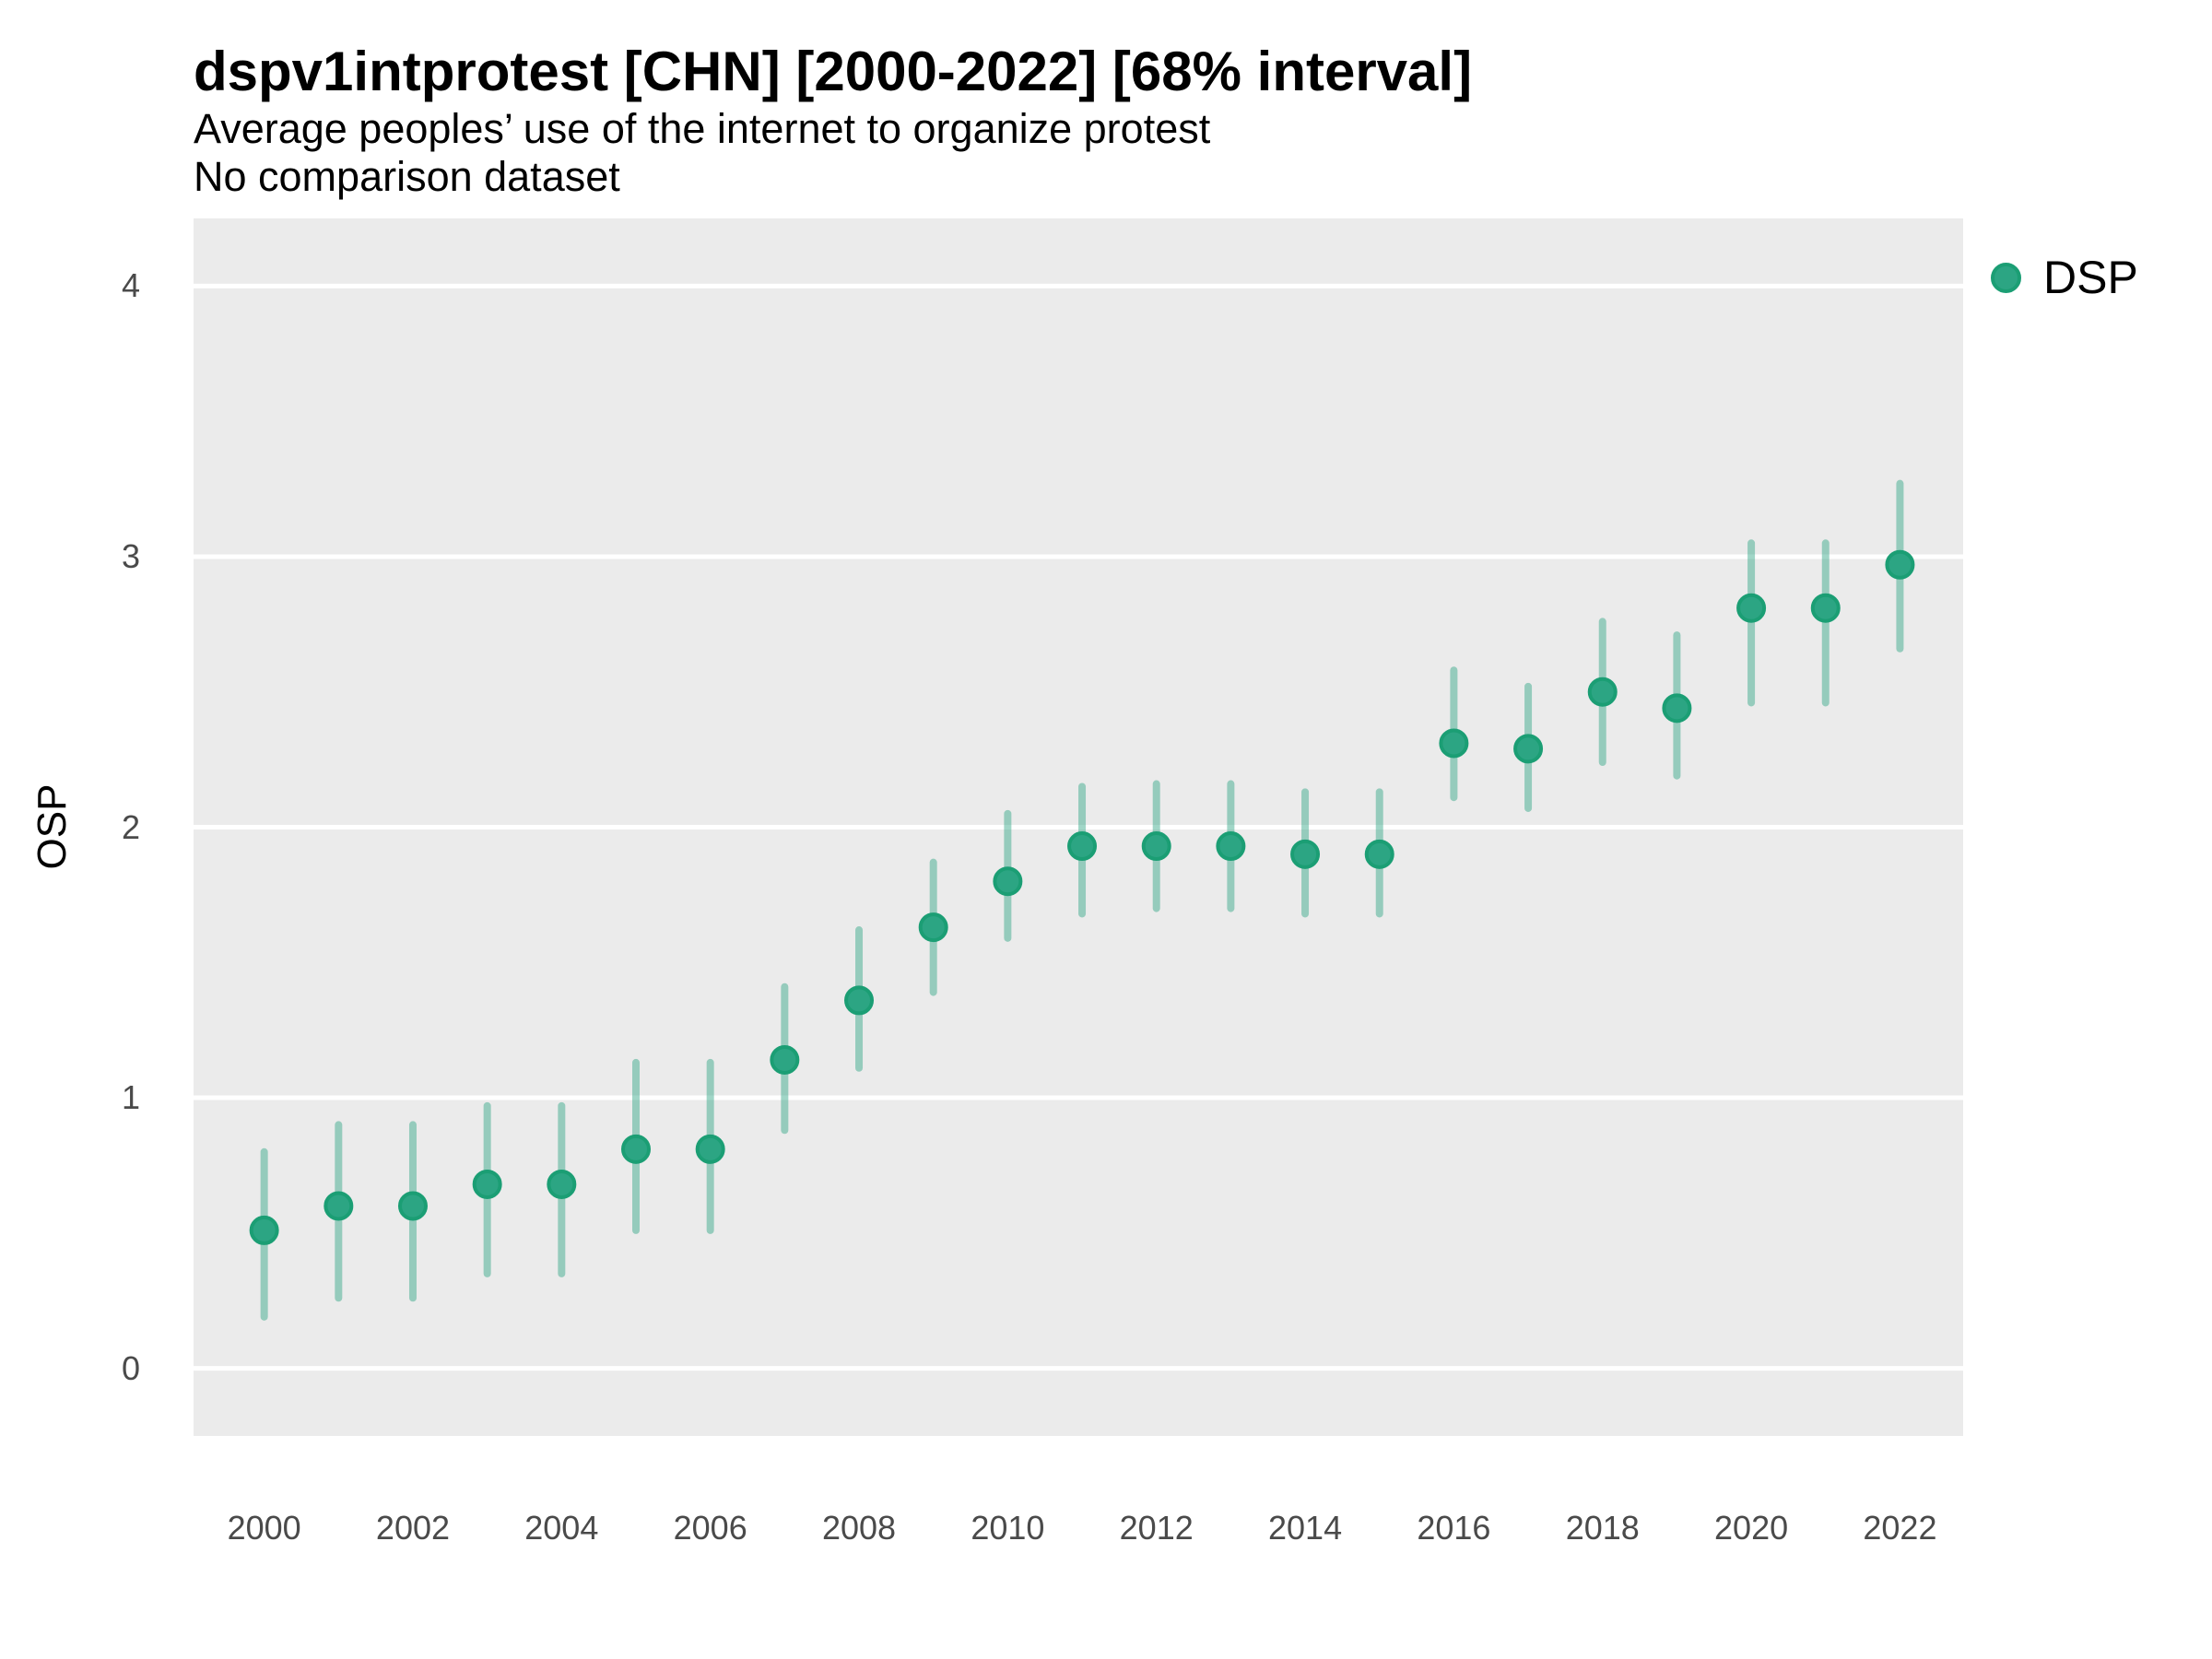 The image size is (2212, 1659). I want to click on x-tick-label-2002: 2002, so click(413, 1528).